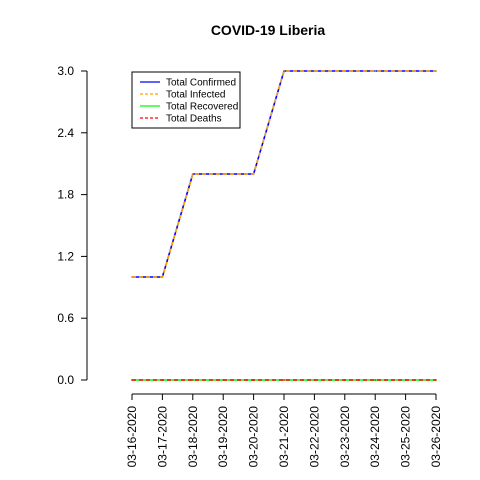  Describe the element at coordinates (193, 437) in the screenshot. I see `x-tick-label: 03-18-2020` at that location.